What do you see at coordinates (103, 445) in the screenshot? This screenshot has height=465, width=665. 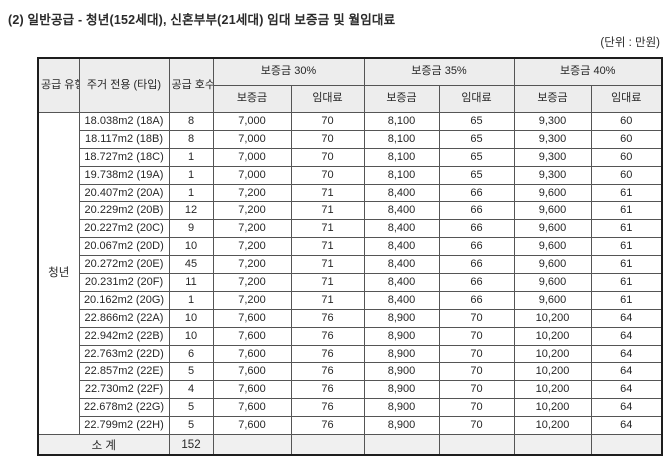 I see `subtotal-label: 소 계` at bounding box center [103, 445].